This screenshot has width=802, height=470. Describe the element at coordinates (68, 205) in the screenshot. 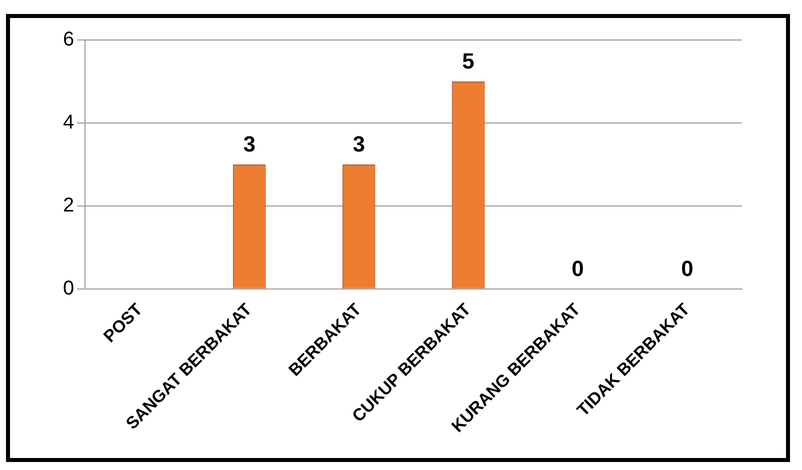

I see `y-tick-label: 2` at that location.